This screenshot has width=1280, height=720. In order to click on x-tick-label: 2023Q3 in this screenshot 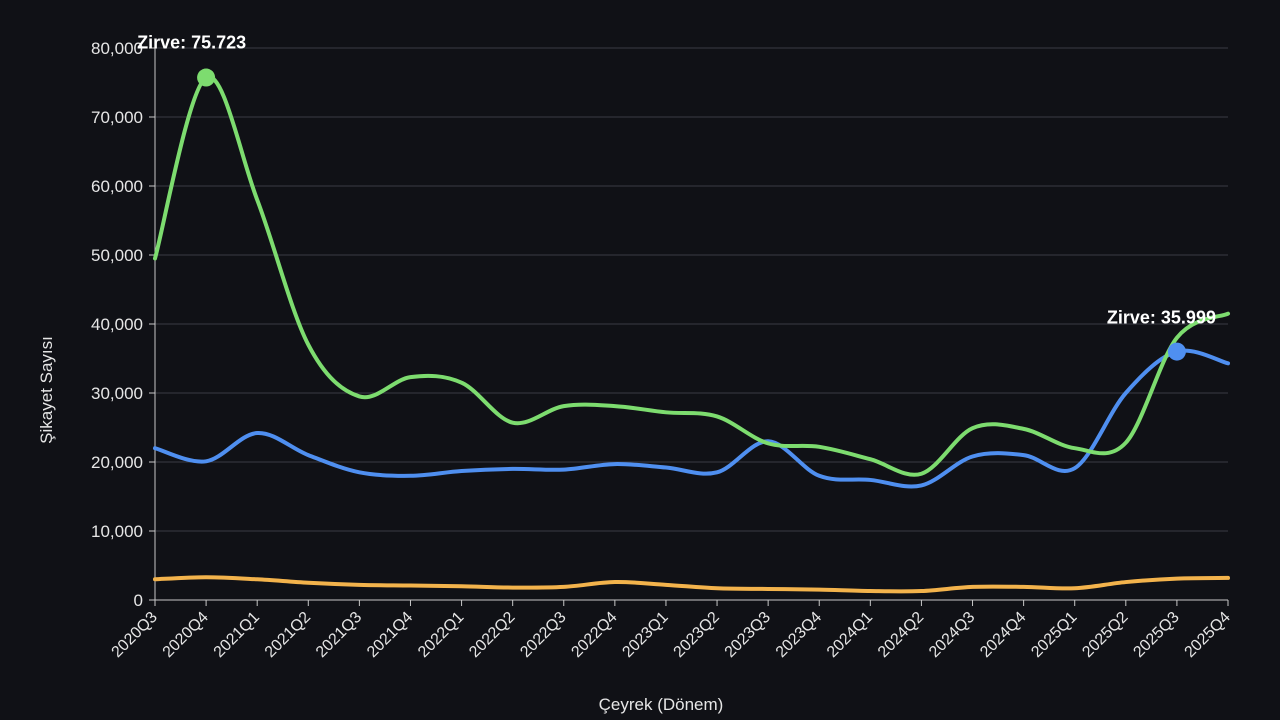, I will do `click(748, 635)`.